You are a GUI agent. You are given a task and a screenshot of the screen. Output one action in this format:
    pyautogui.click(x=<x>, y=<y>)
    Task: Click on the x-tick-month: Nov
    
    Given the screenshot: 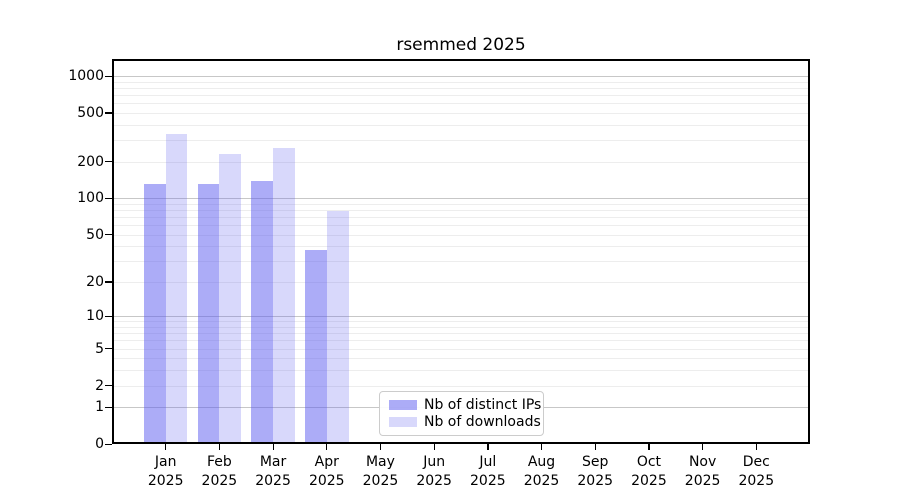 What is the action you would take?
    pyautogui.click(x=702, y=462)
    